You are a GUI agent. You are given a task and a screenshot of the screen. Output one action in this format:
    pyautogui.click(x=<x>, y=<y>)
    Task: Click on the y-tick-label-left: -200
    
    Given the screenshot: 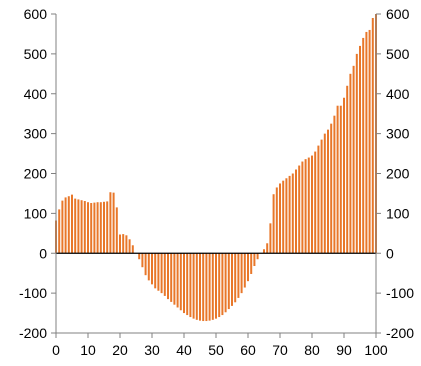 What is the action you would take?
    pyautogui.click(x=33, y=333)
    